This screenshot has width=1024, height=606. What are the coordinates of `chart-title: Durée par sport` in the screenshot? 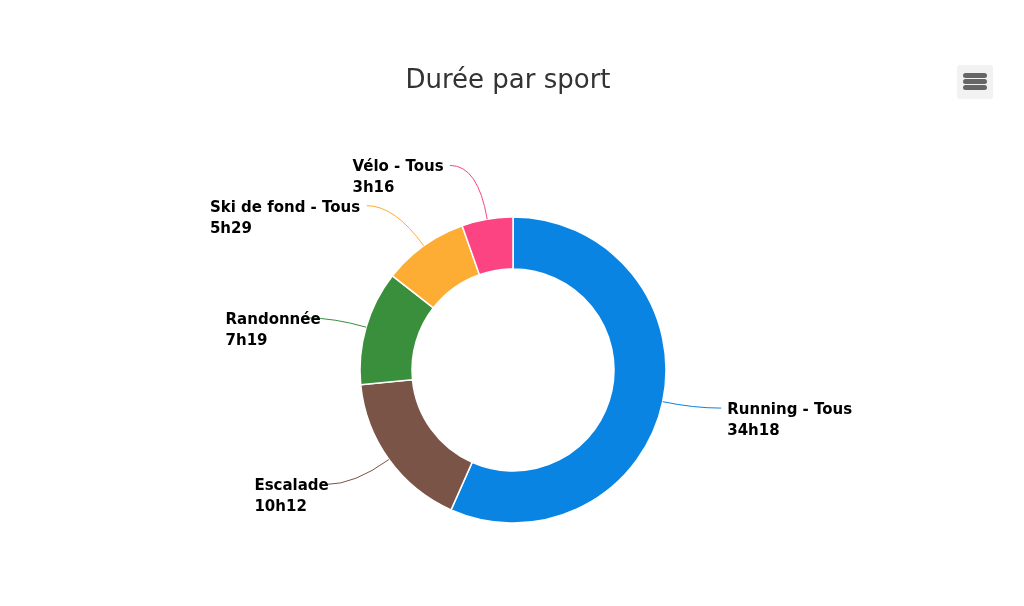 It's located at (508, 79).